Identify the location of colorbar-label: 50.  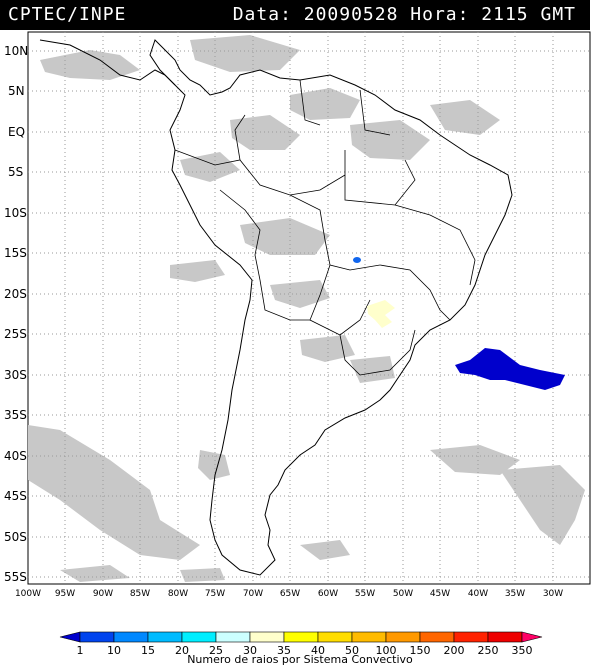
(352, 650).